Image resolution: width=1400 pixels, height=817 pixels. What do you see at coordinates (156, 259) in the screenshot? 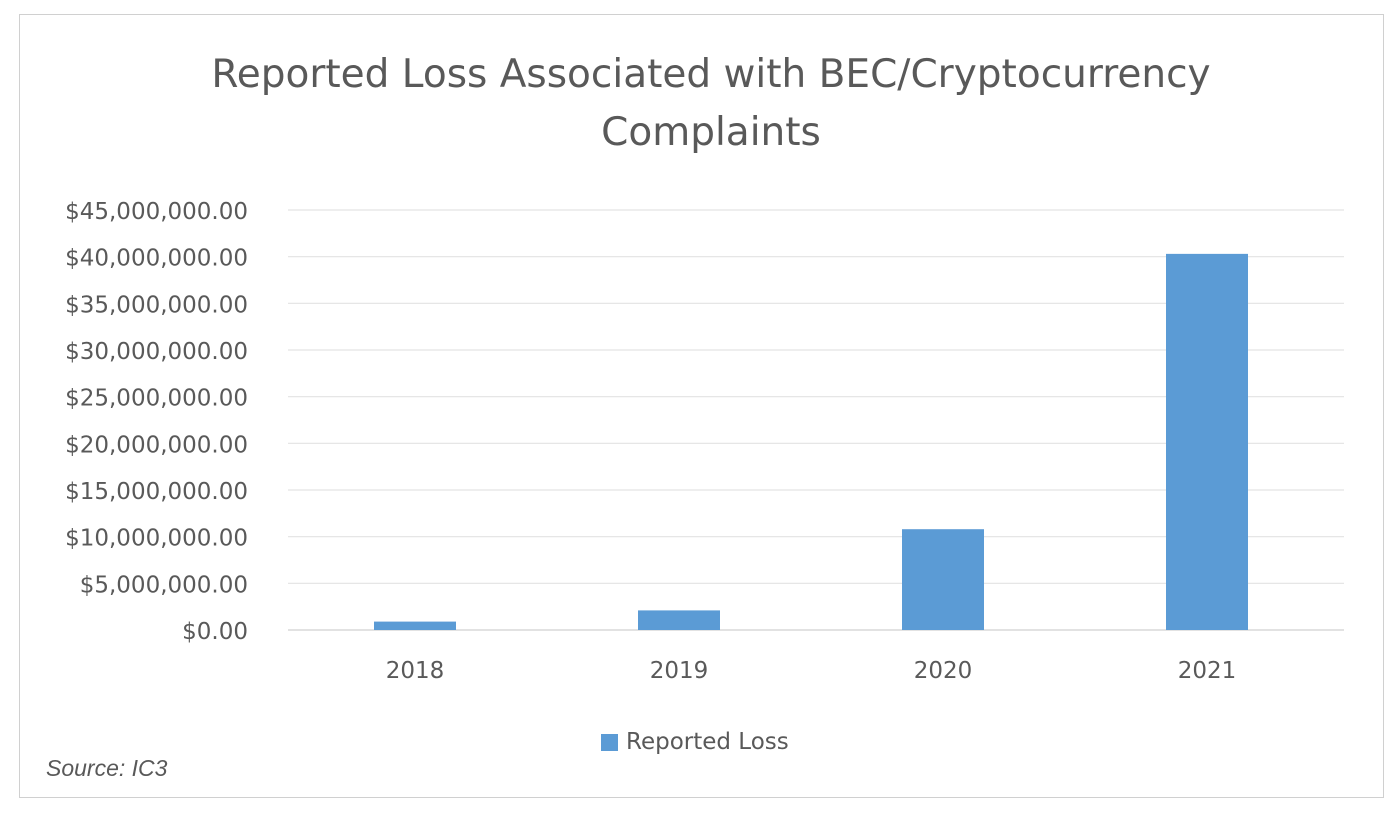
I see `y-tick-label: $40,000,000.00` at bounding box center [156, 259].